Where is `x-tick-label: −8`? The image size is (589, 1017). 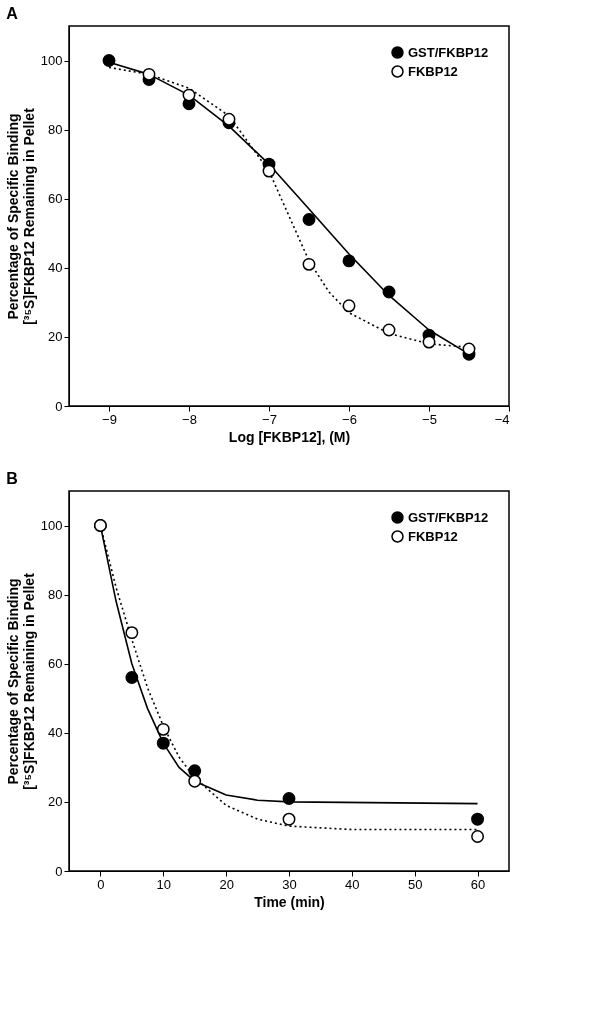
x-tick-label: −8 is located at coordinates (189, 419).